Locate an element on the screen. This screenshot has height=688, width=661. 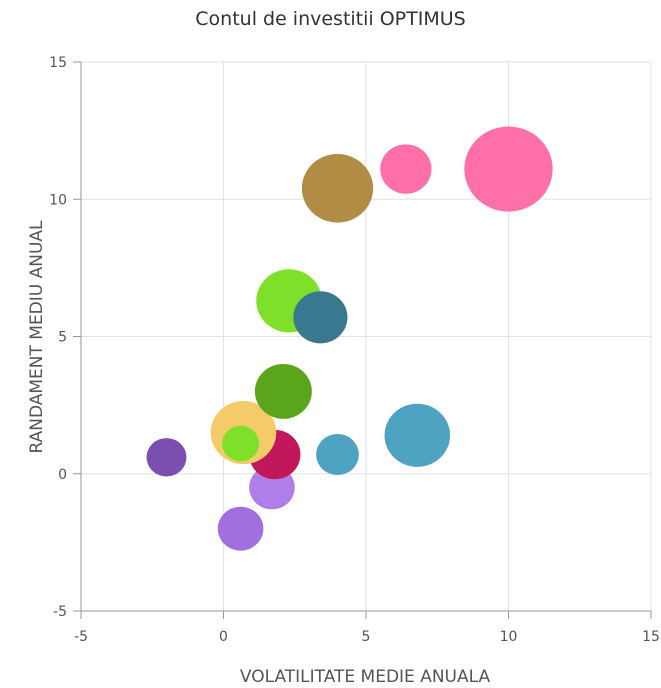
x-tick-label: 0 is located at coordinates (223, 637).